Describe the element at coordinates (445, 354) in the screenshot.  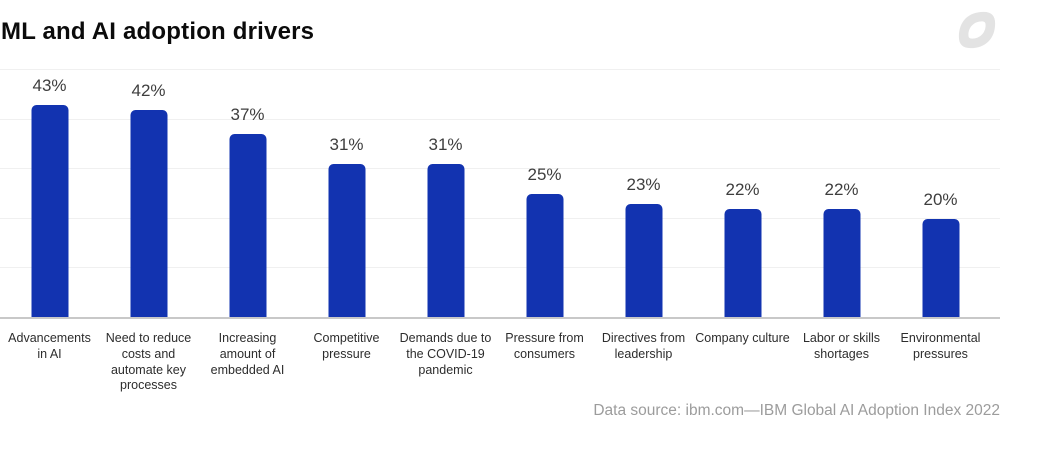
I see `category-label: Demands due to the COVID-19 pandemic` at that location.